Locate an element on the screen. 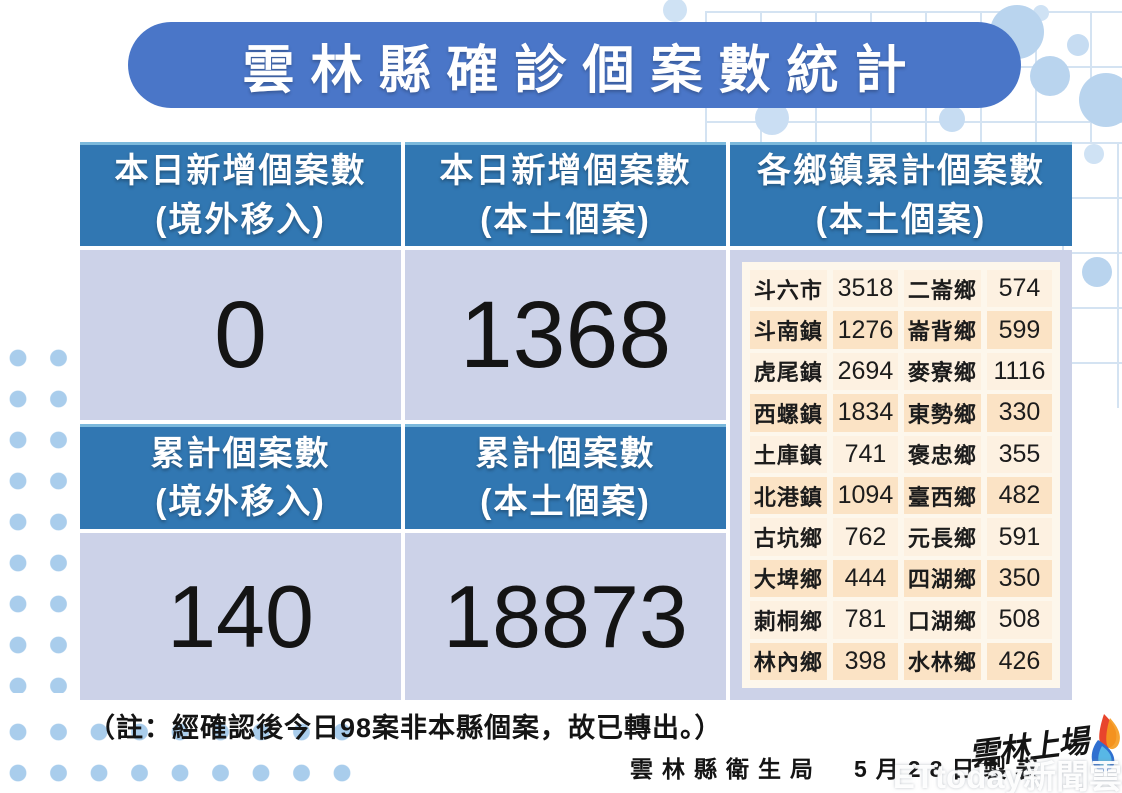 Image resolution: width=1122 pixels, height=793 pixels. township-value: 1116 is located at coordinates (1019, 371).